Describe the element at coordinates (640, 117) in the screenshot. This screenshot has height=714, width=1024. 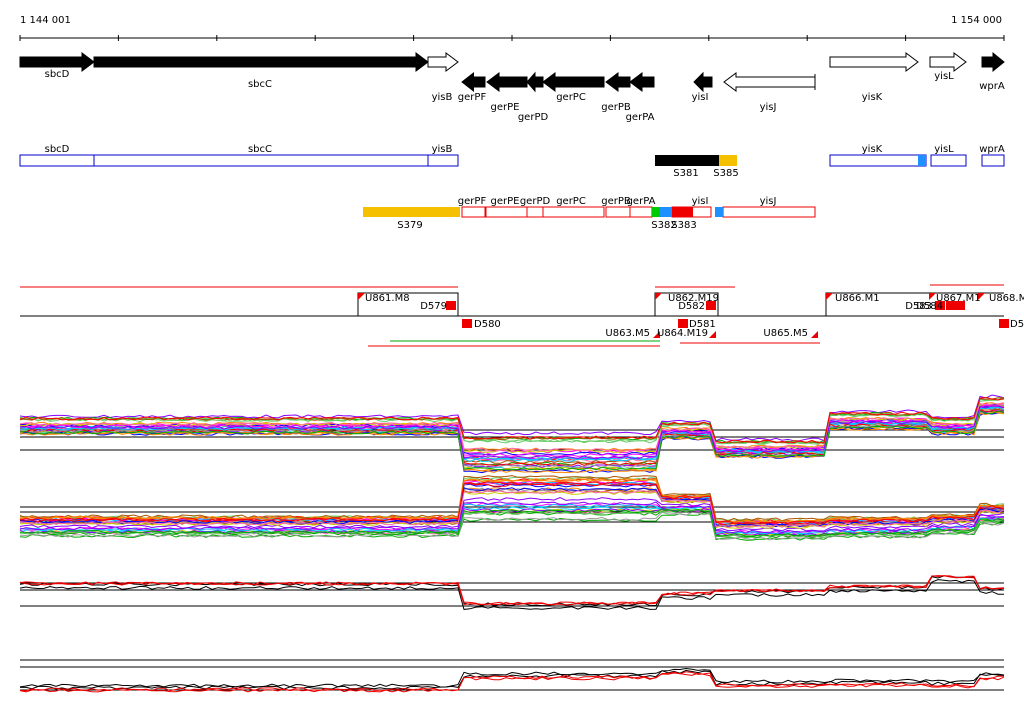
I see `gene-label: gerPA` at that location.